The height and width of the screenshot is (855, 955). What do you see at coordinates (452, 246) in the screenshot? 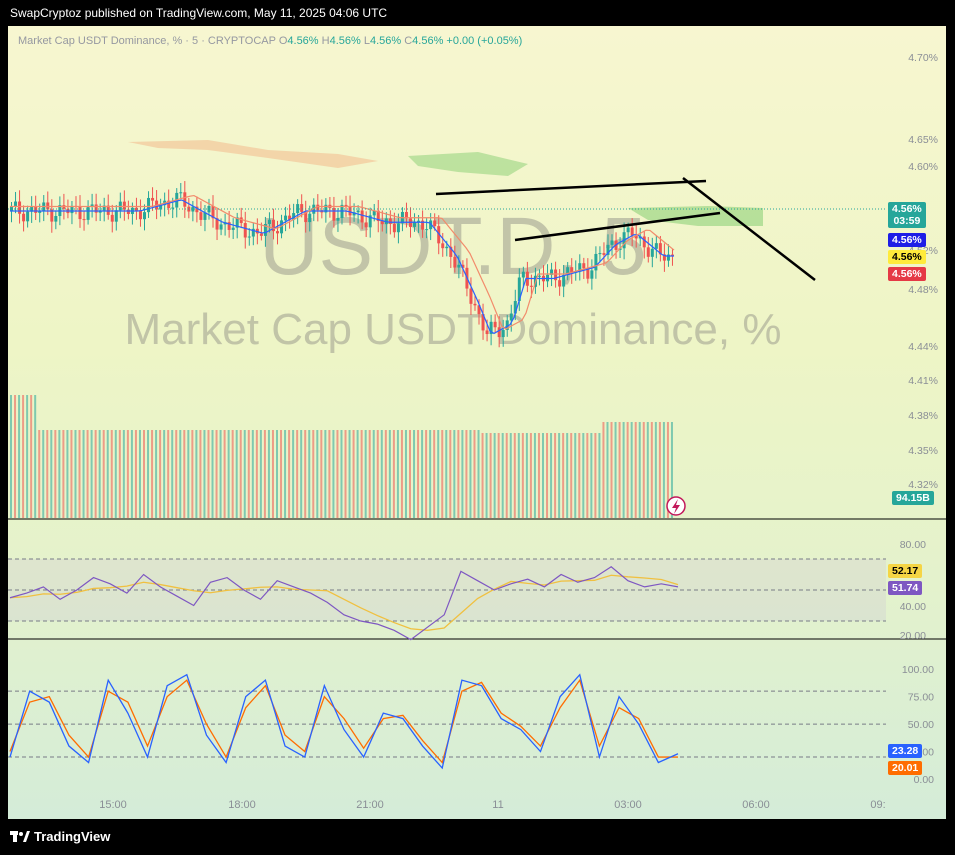
I see `watermark-ticker: USDT.D, 5` at bounding box center [452, 246].